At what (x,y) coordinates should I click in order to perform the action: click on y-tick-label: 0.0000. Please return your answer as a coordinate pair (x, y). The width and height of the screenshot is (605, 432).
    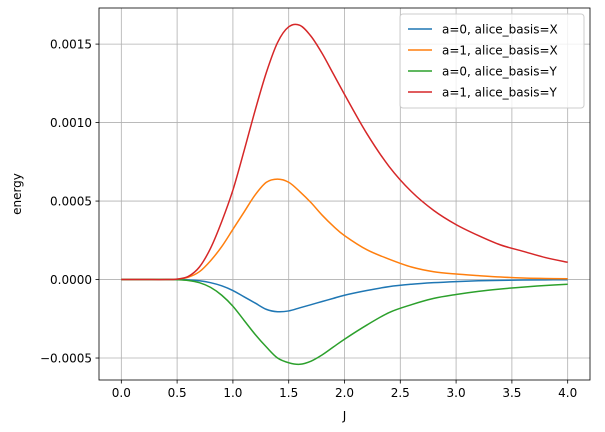
    Looking at the image, I should click on (71, 280).